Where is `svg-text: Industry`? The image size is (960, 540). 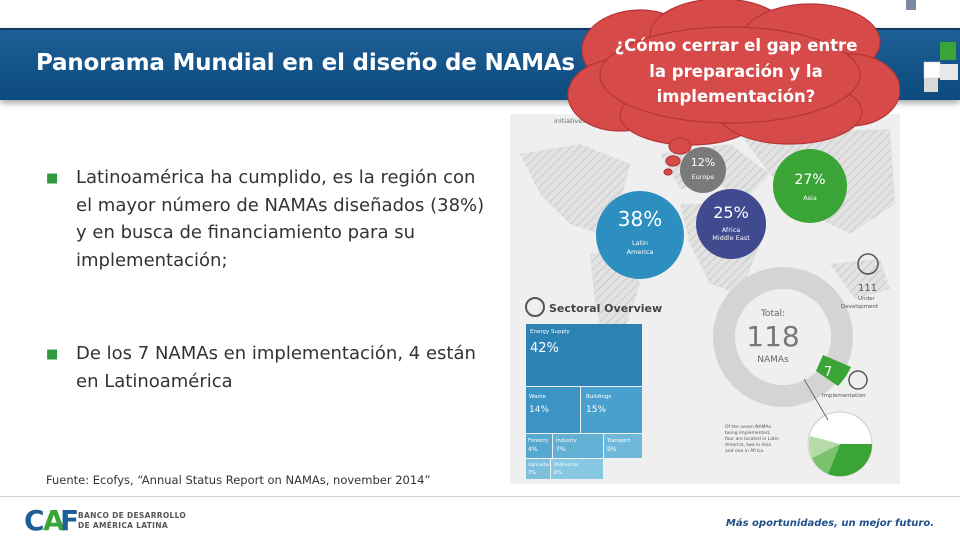
svg-text: Industry is located at coordinates (566, 441).